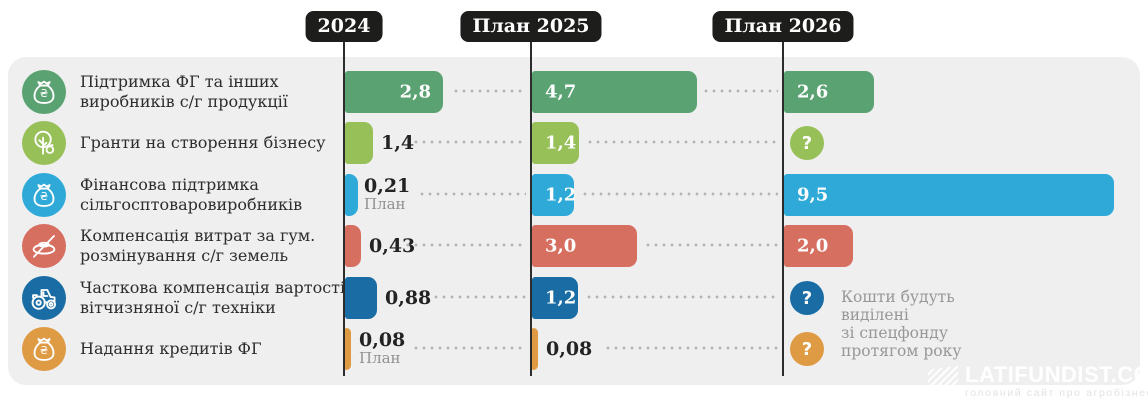  I want to click on row-label: Надання кредитів ФГ, so click(171, 348).